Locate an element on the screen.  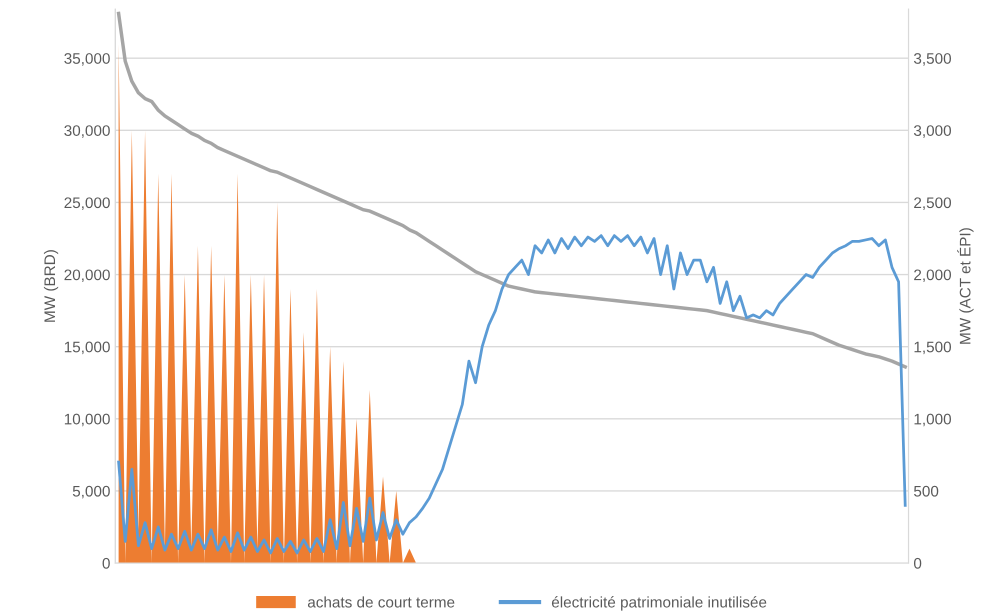
y2-tick-label: 3,500 is located at coordinates (933, 59).